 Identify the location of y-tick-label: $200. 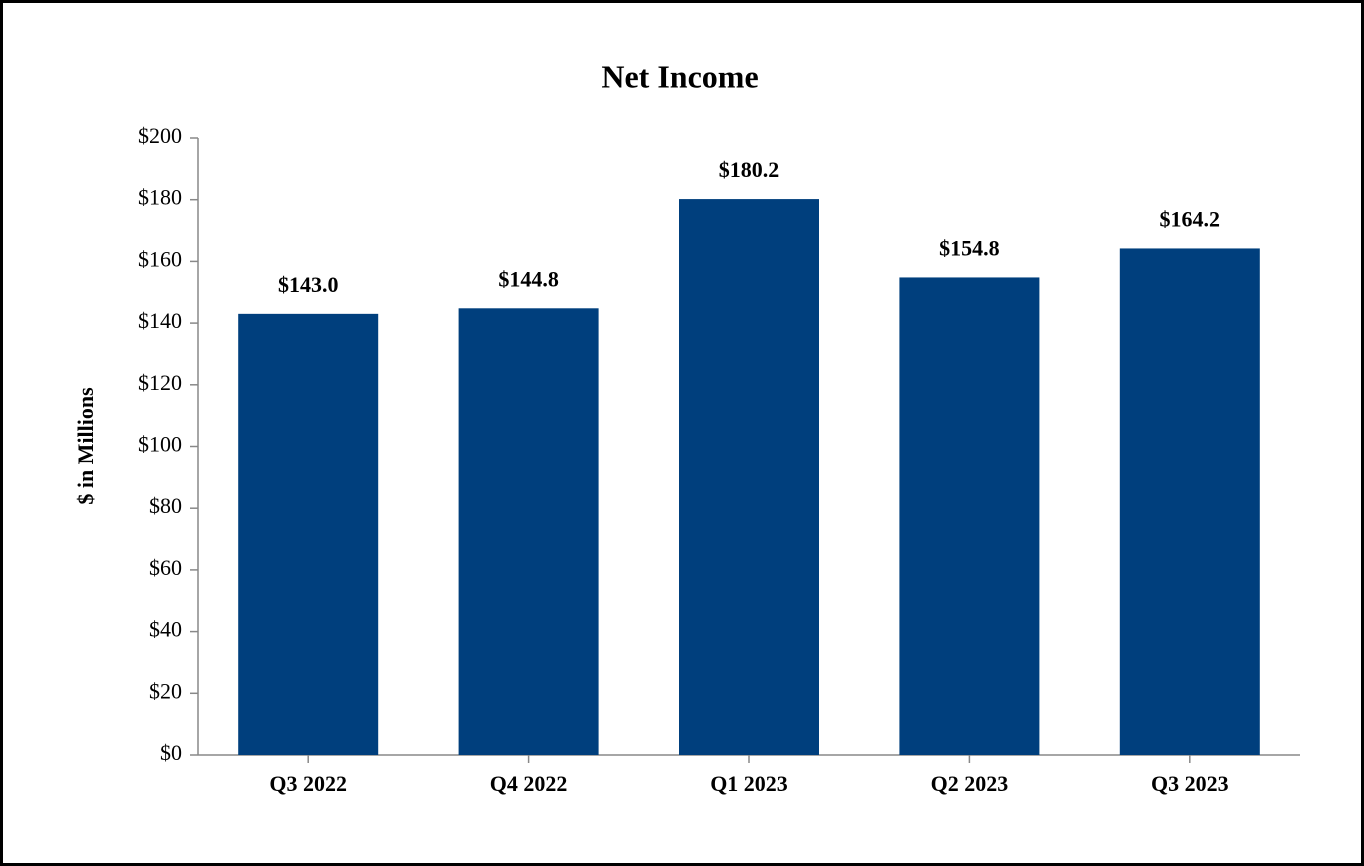
(160, 135).